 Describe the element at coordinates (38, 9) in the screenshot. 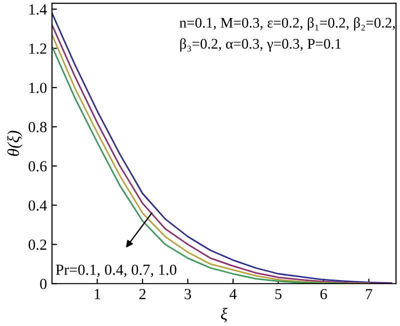

I see `y-tick-label: 1.4` at that location.